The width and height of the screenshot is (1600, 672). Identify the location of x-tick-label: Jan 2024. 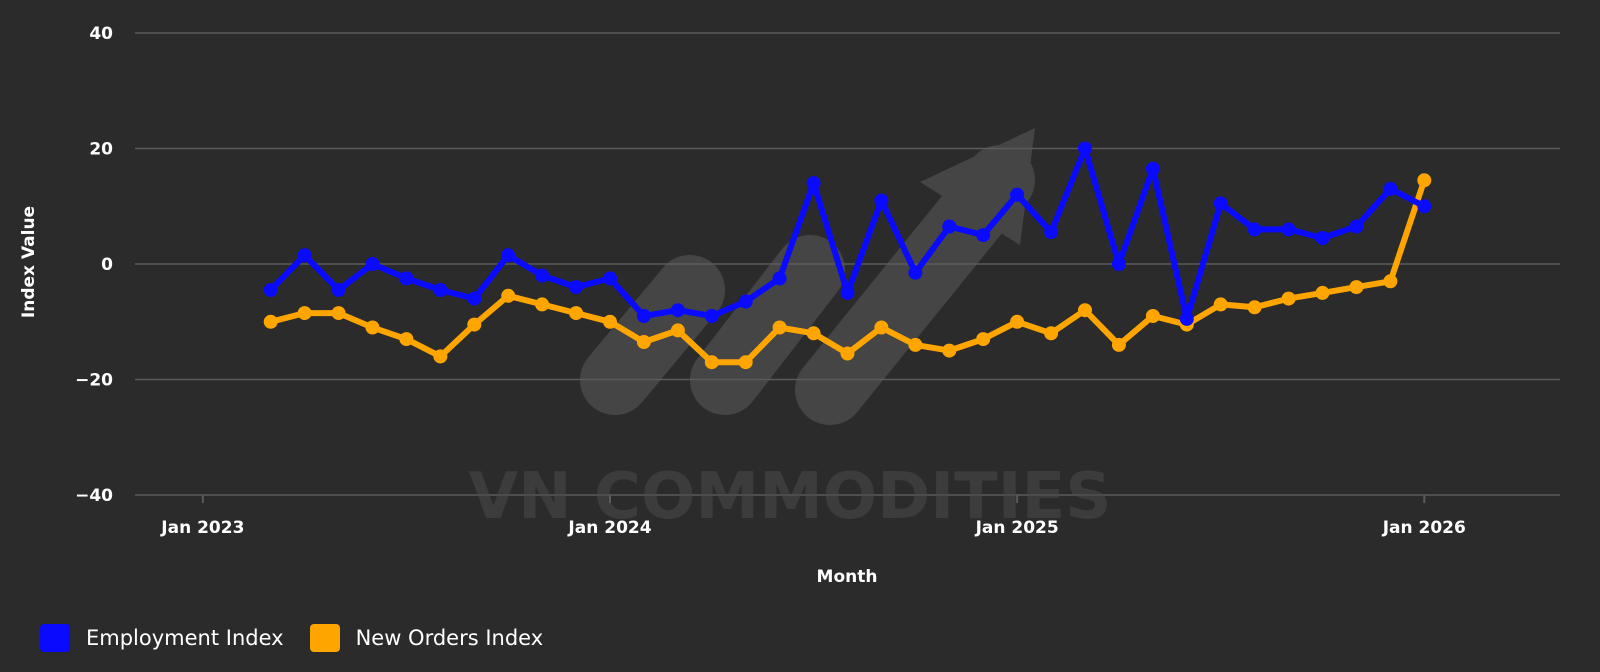
(609, 528).